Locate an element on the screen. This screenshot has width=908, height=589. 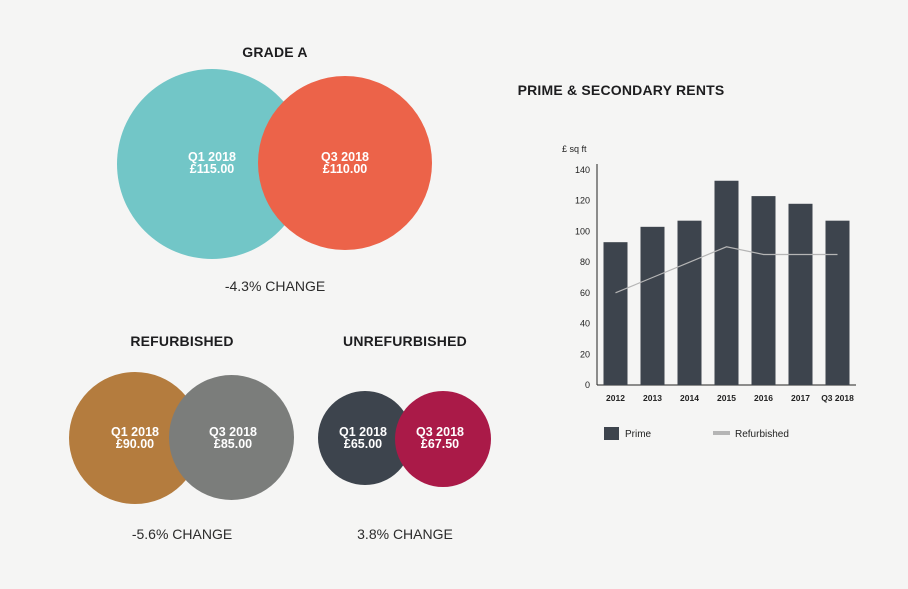
venn-change: 3.8% CHANGE is located at coordinates (405, 534).